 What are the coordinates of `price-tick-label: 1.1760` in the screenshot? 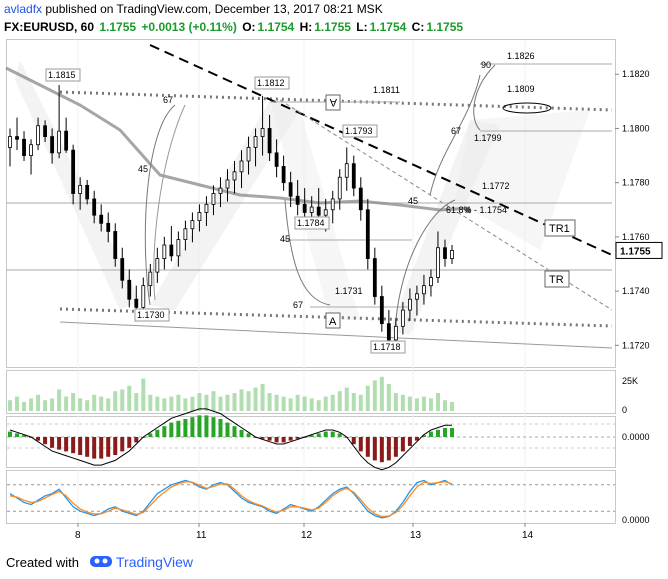 It's located at (636, 237).